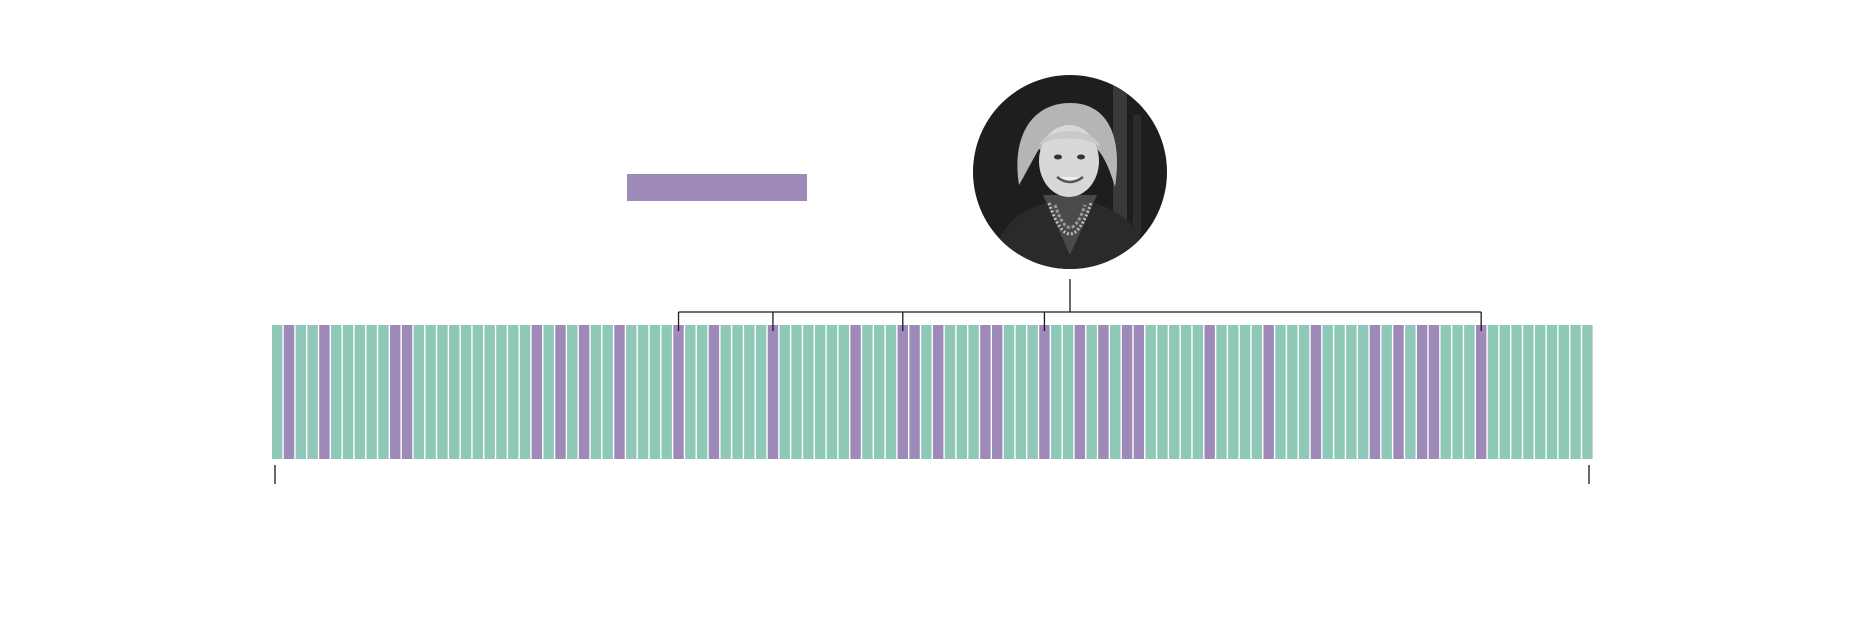  I want to click on portrait-image, so click(1070, 172).